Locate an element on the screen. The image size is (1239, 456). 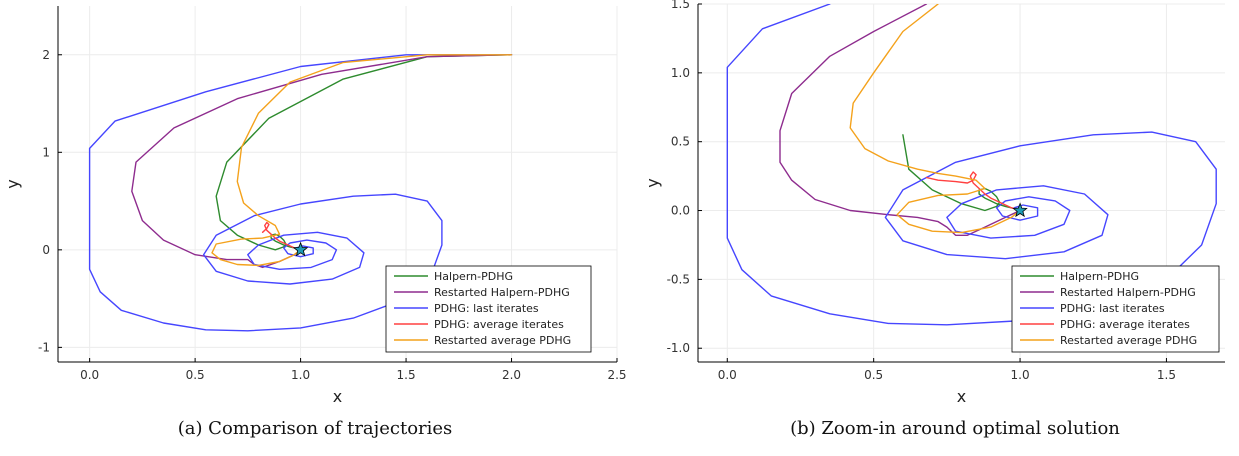
y-tick-label: 2 is located at coordinates (46, 55).